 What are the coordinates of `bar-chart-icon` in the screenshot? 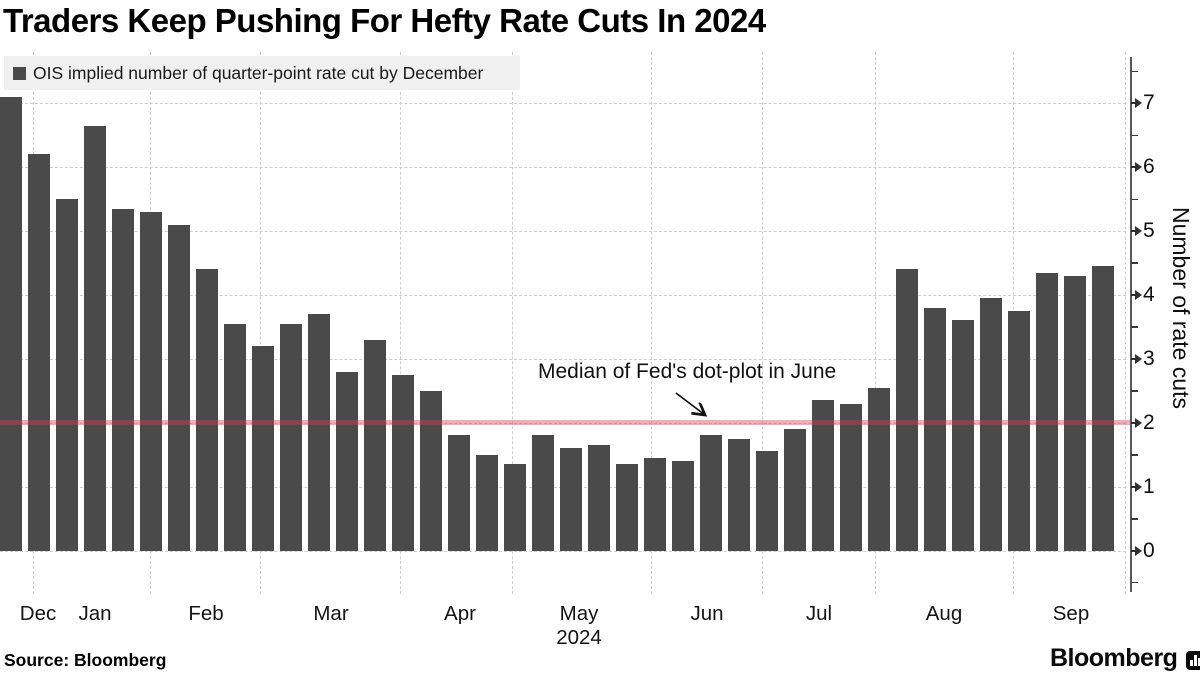 It's located at (1193, 660).